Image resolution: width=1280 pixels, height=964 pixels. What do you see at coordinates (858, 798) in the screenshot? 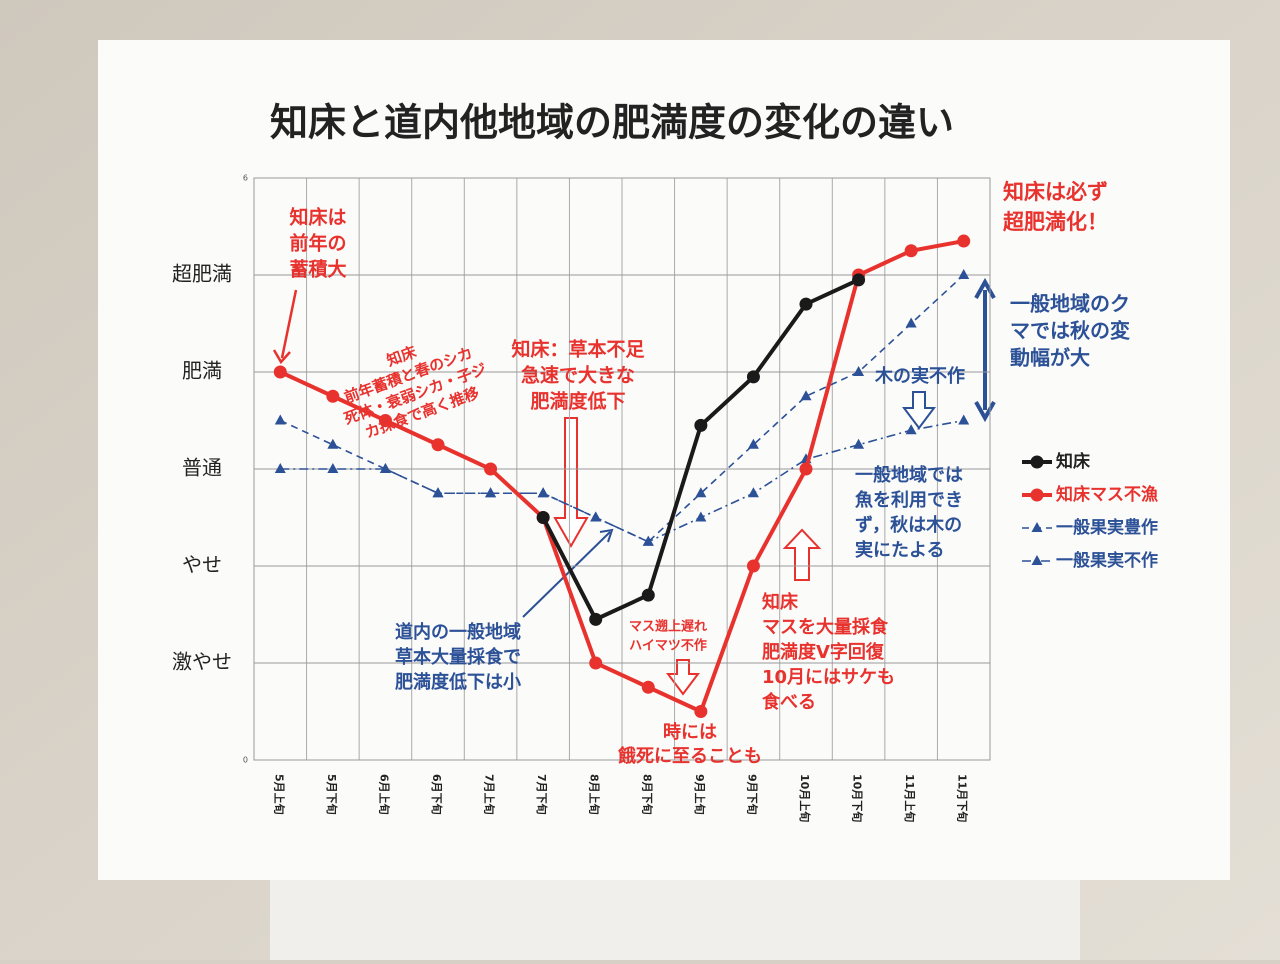
I see `x-tick-label: 10月下旬` at bounding box center [858, 798].